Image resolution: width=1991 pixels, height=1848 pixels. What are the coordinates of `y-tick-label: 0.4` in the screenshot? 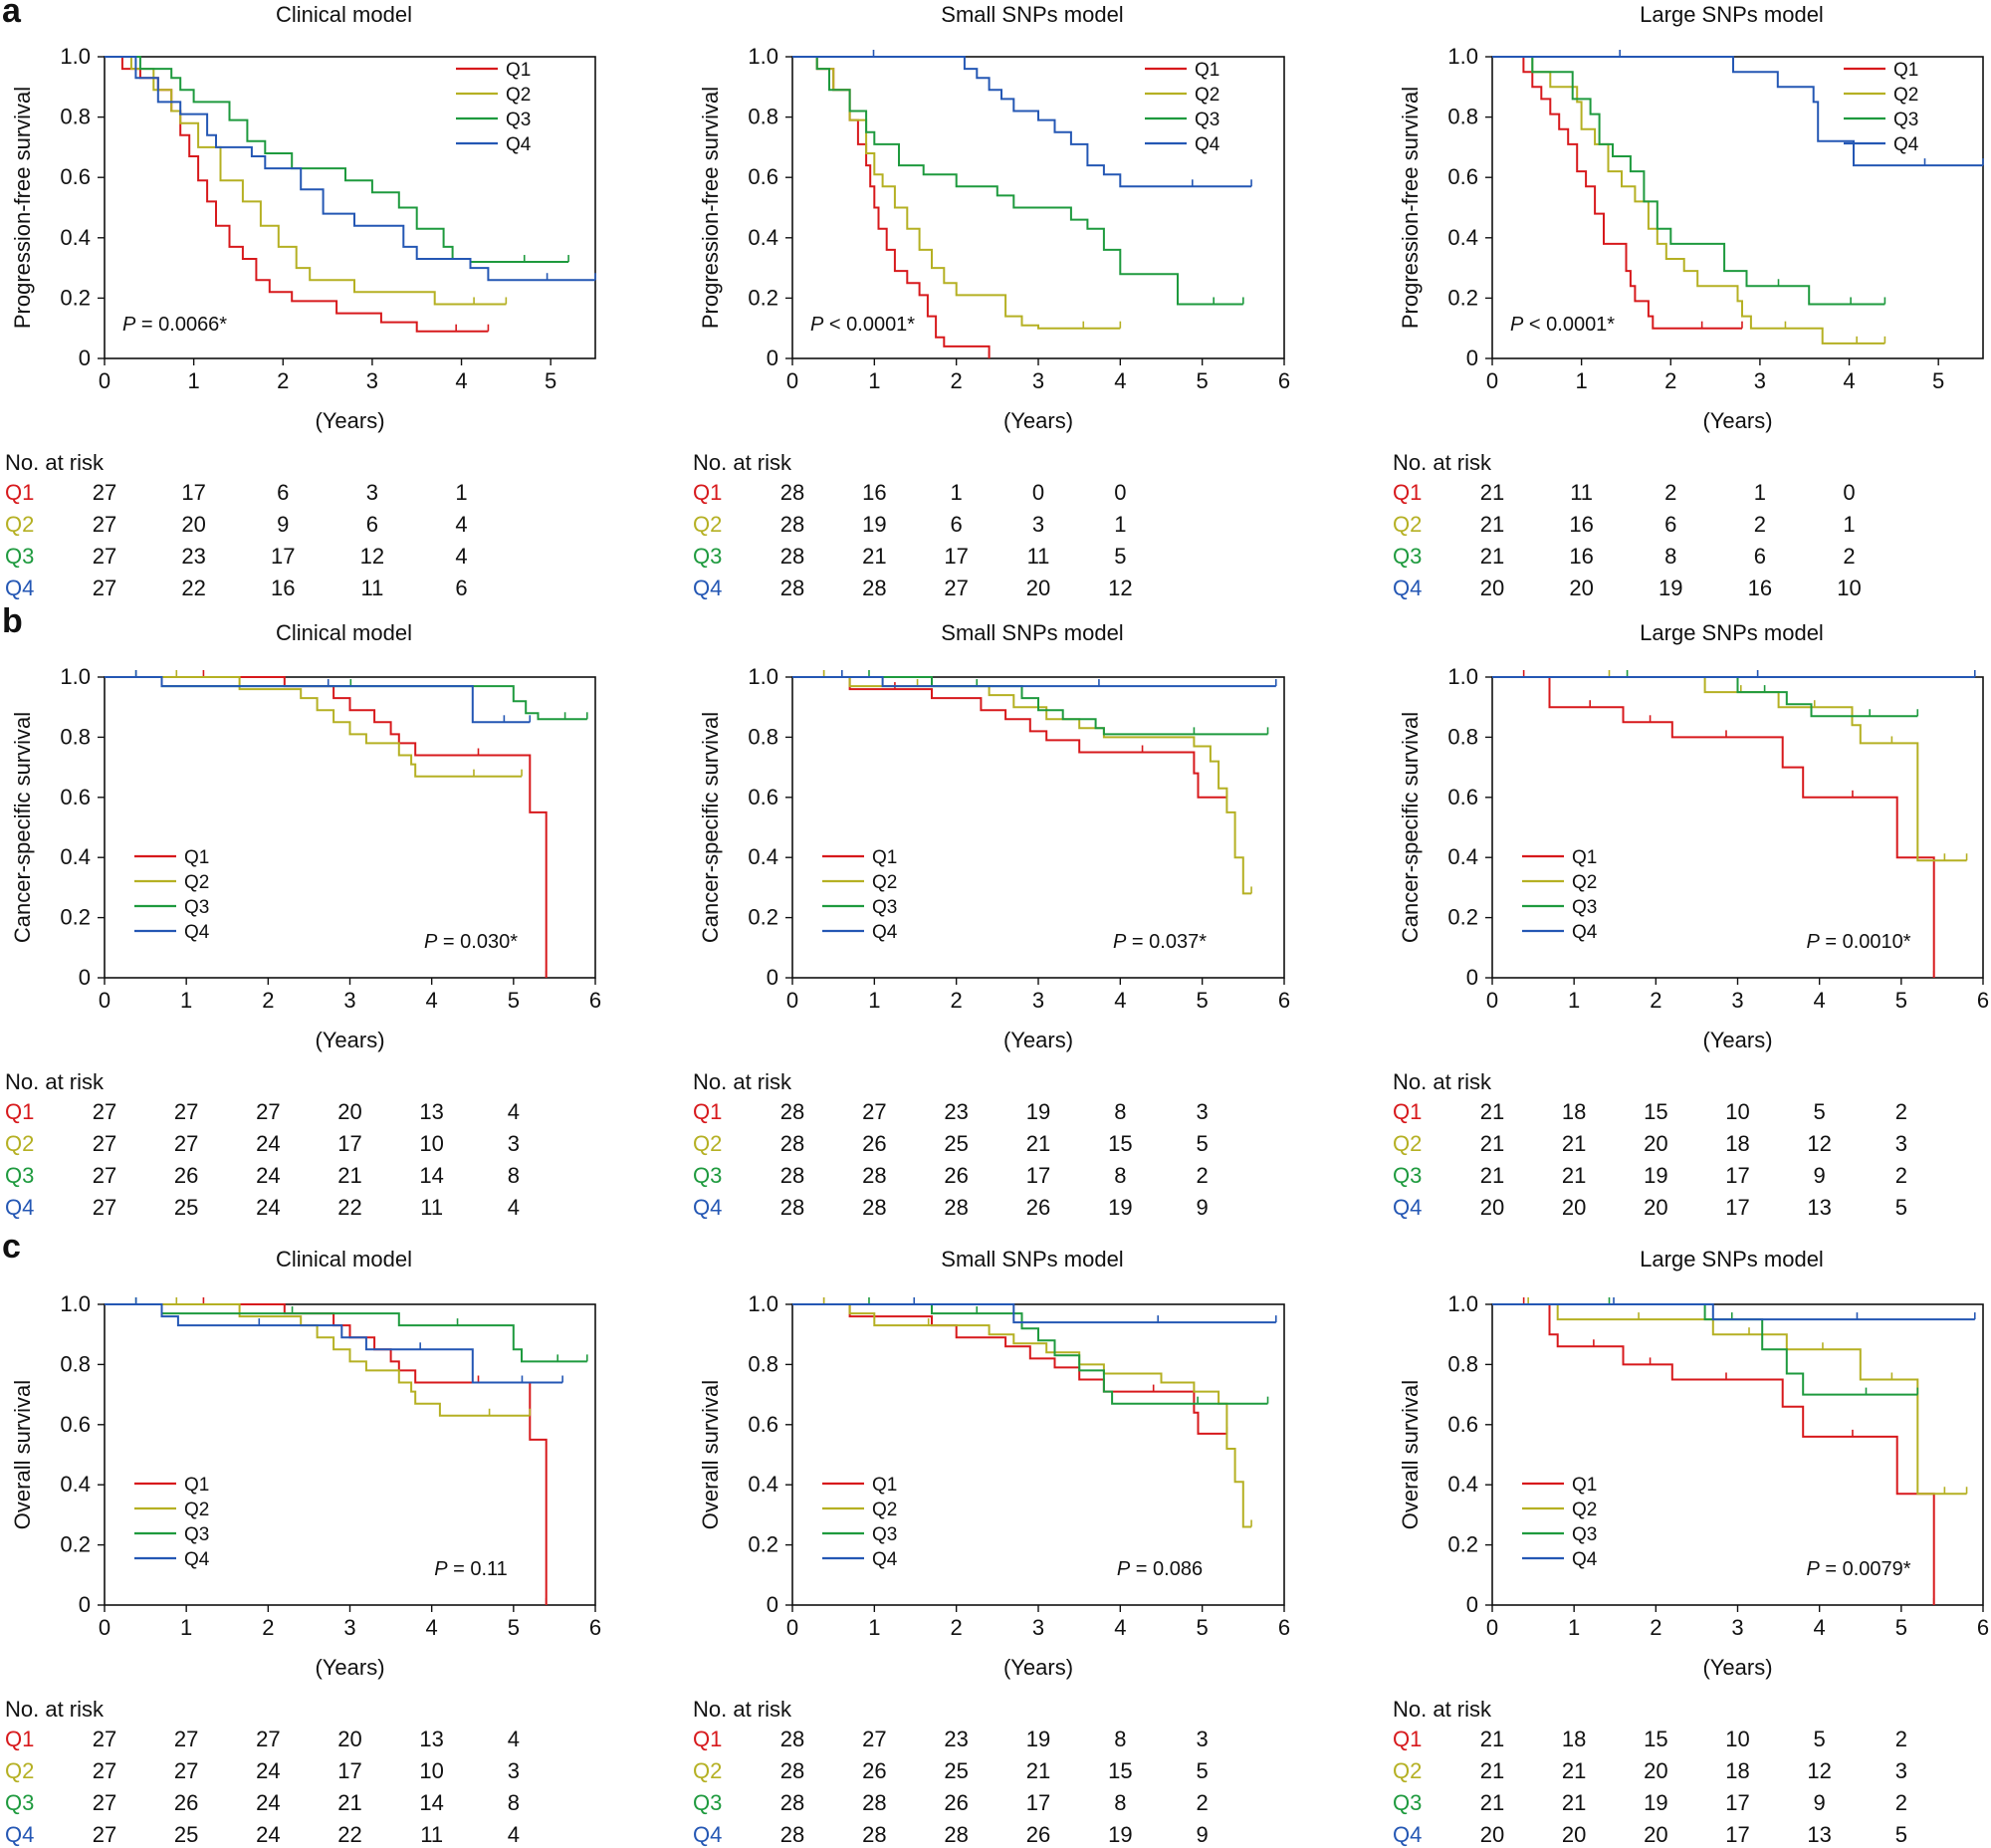 It's located at (76, 237).